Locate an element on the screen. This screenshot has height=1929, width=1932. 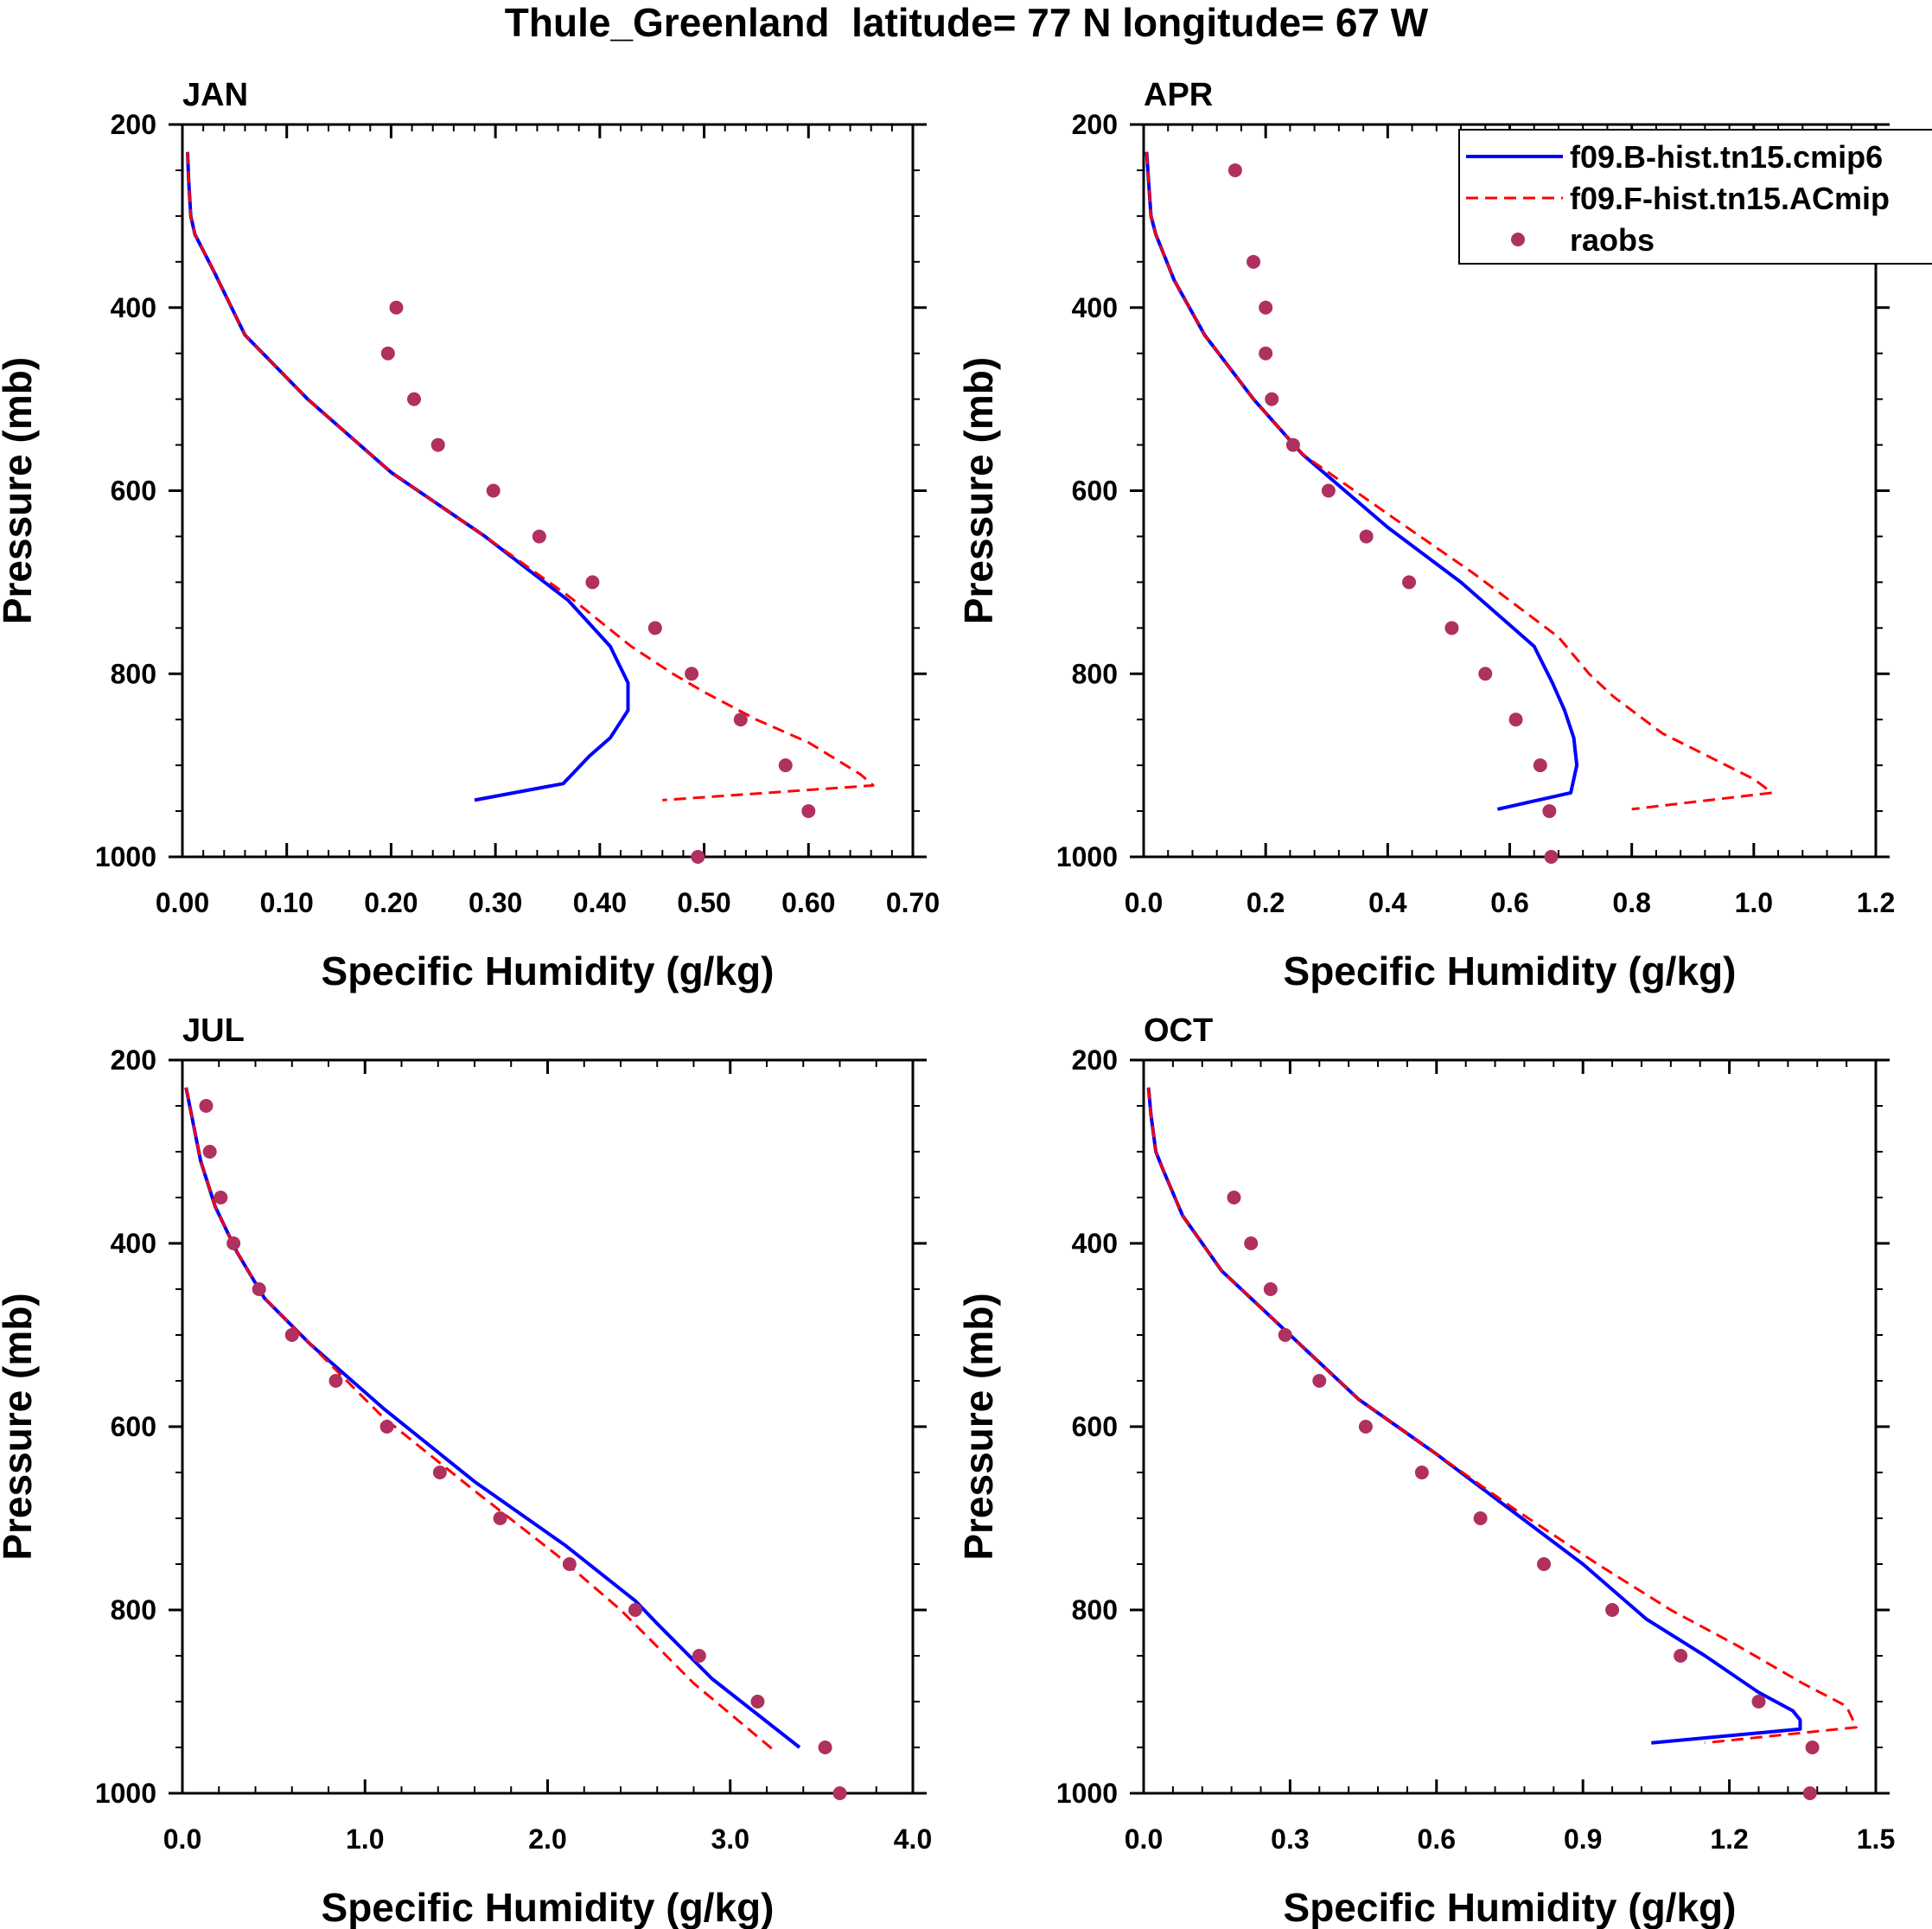
series-line-model-f-jan is located at coordinates (530, 476).